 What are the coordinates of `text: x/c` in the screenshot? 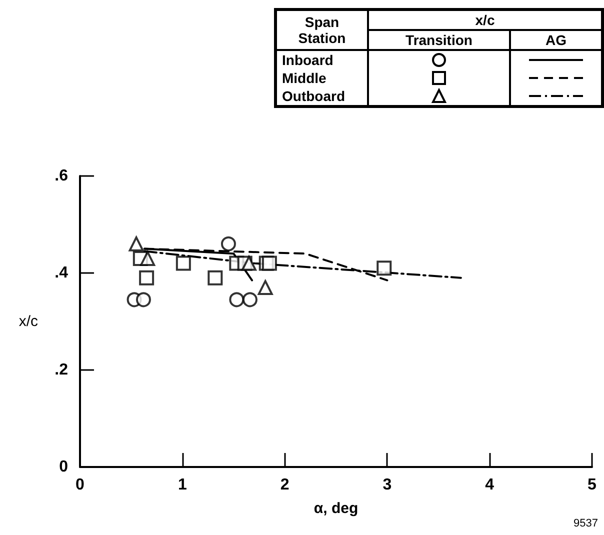 It's located at (485, 20).